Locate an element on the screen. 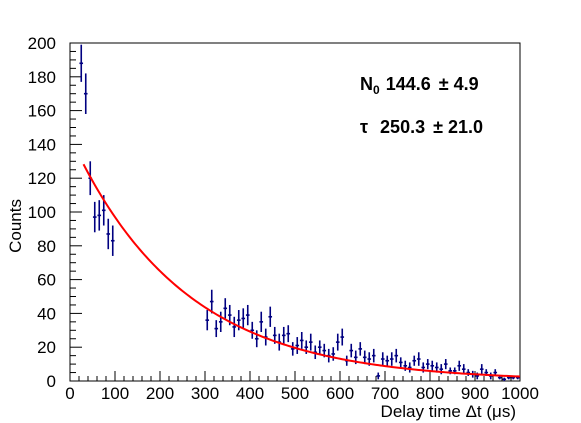  x-tick-label: 600 is located at coordinates (340, 393).